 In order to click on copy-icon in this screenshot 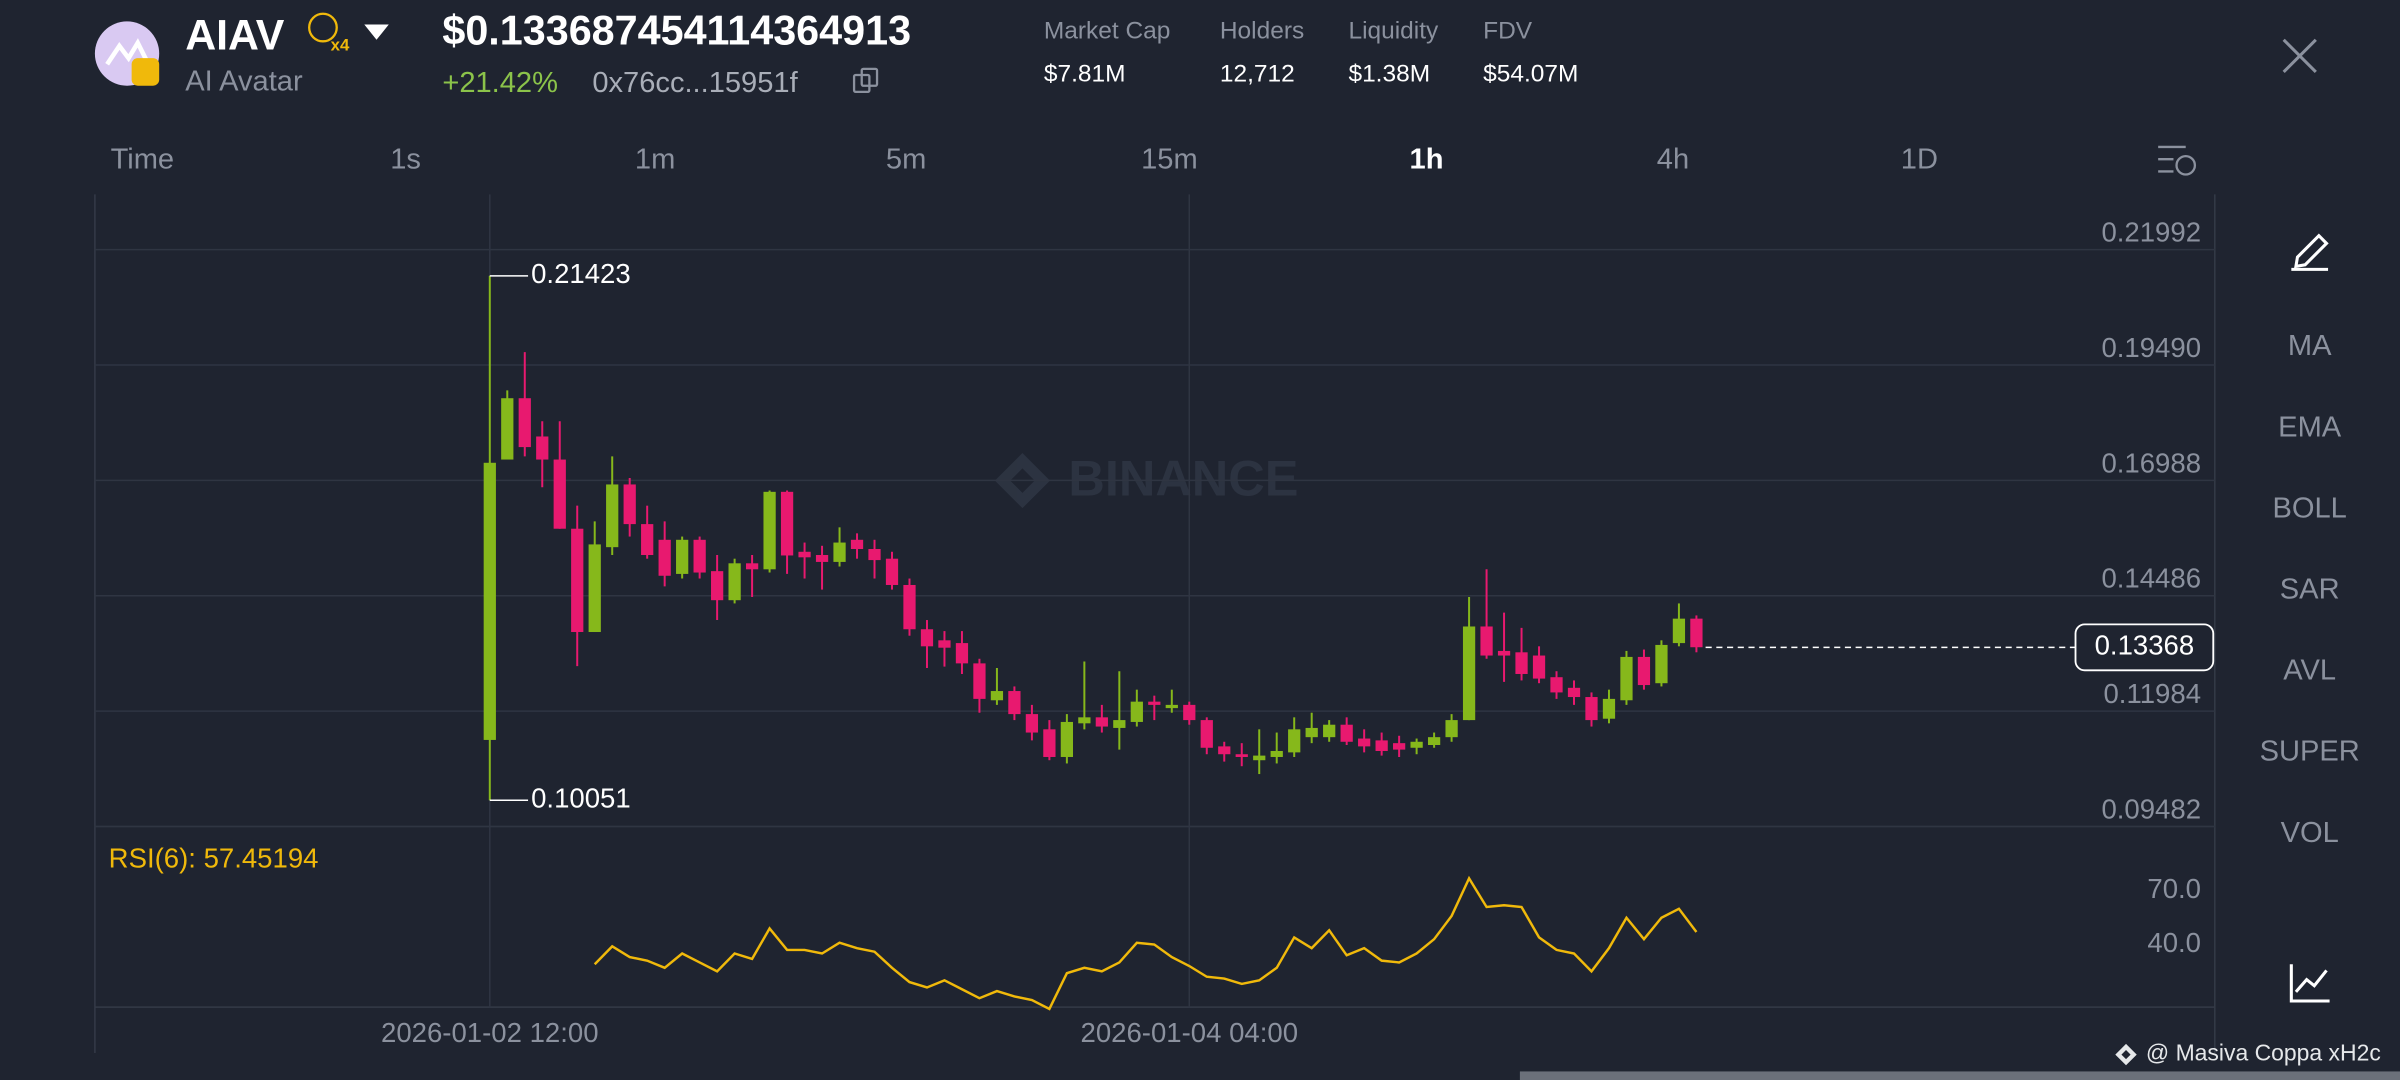, I will do `click(865, 80)`.